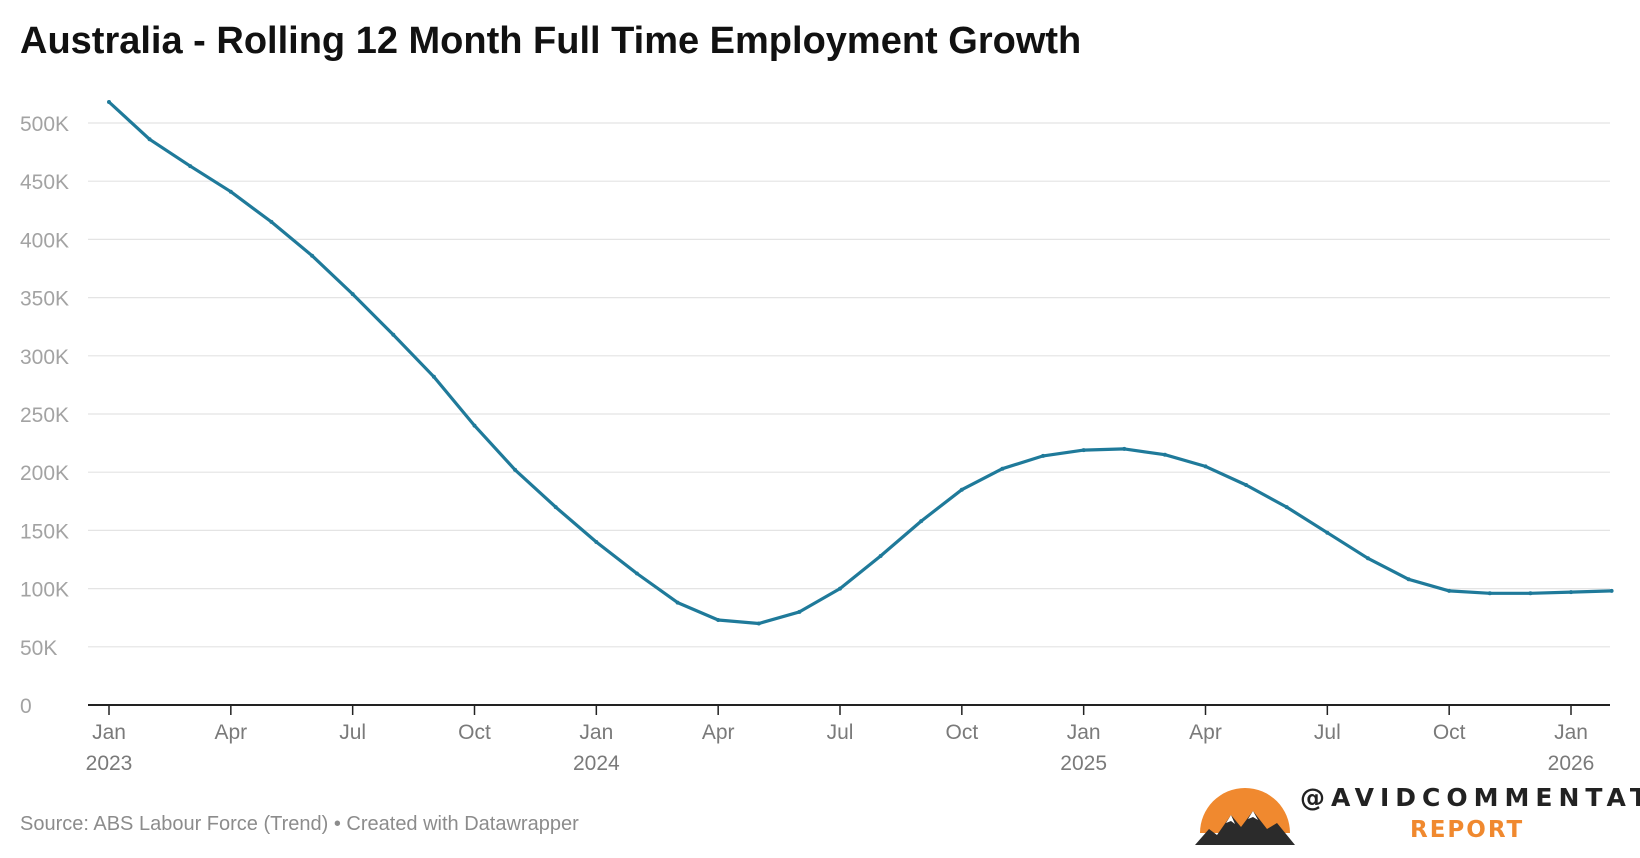 The image size is (1640, 858). Describe the element at coordinates (38, 648) in the screenshot. I see `y-tick-label: 50K` at that location.